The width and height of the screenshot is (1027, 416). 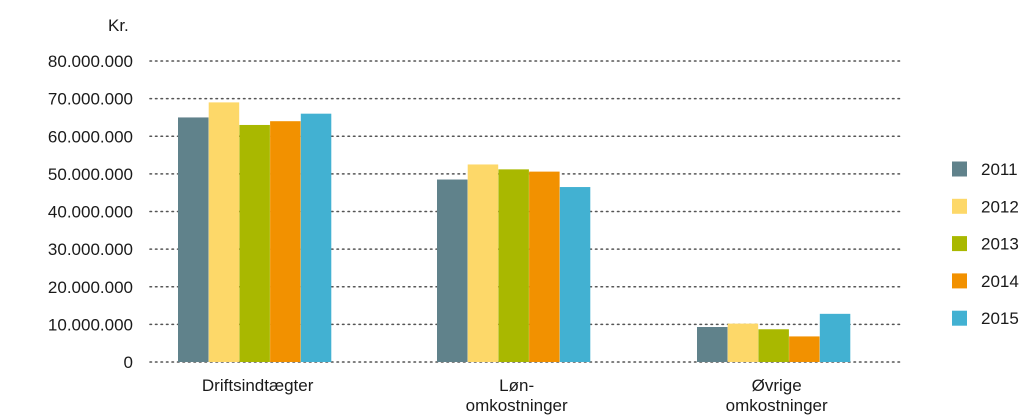 I want to click on y-unit-label: Kr., so click(x=118, y=25).